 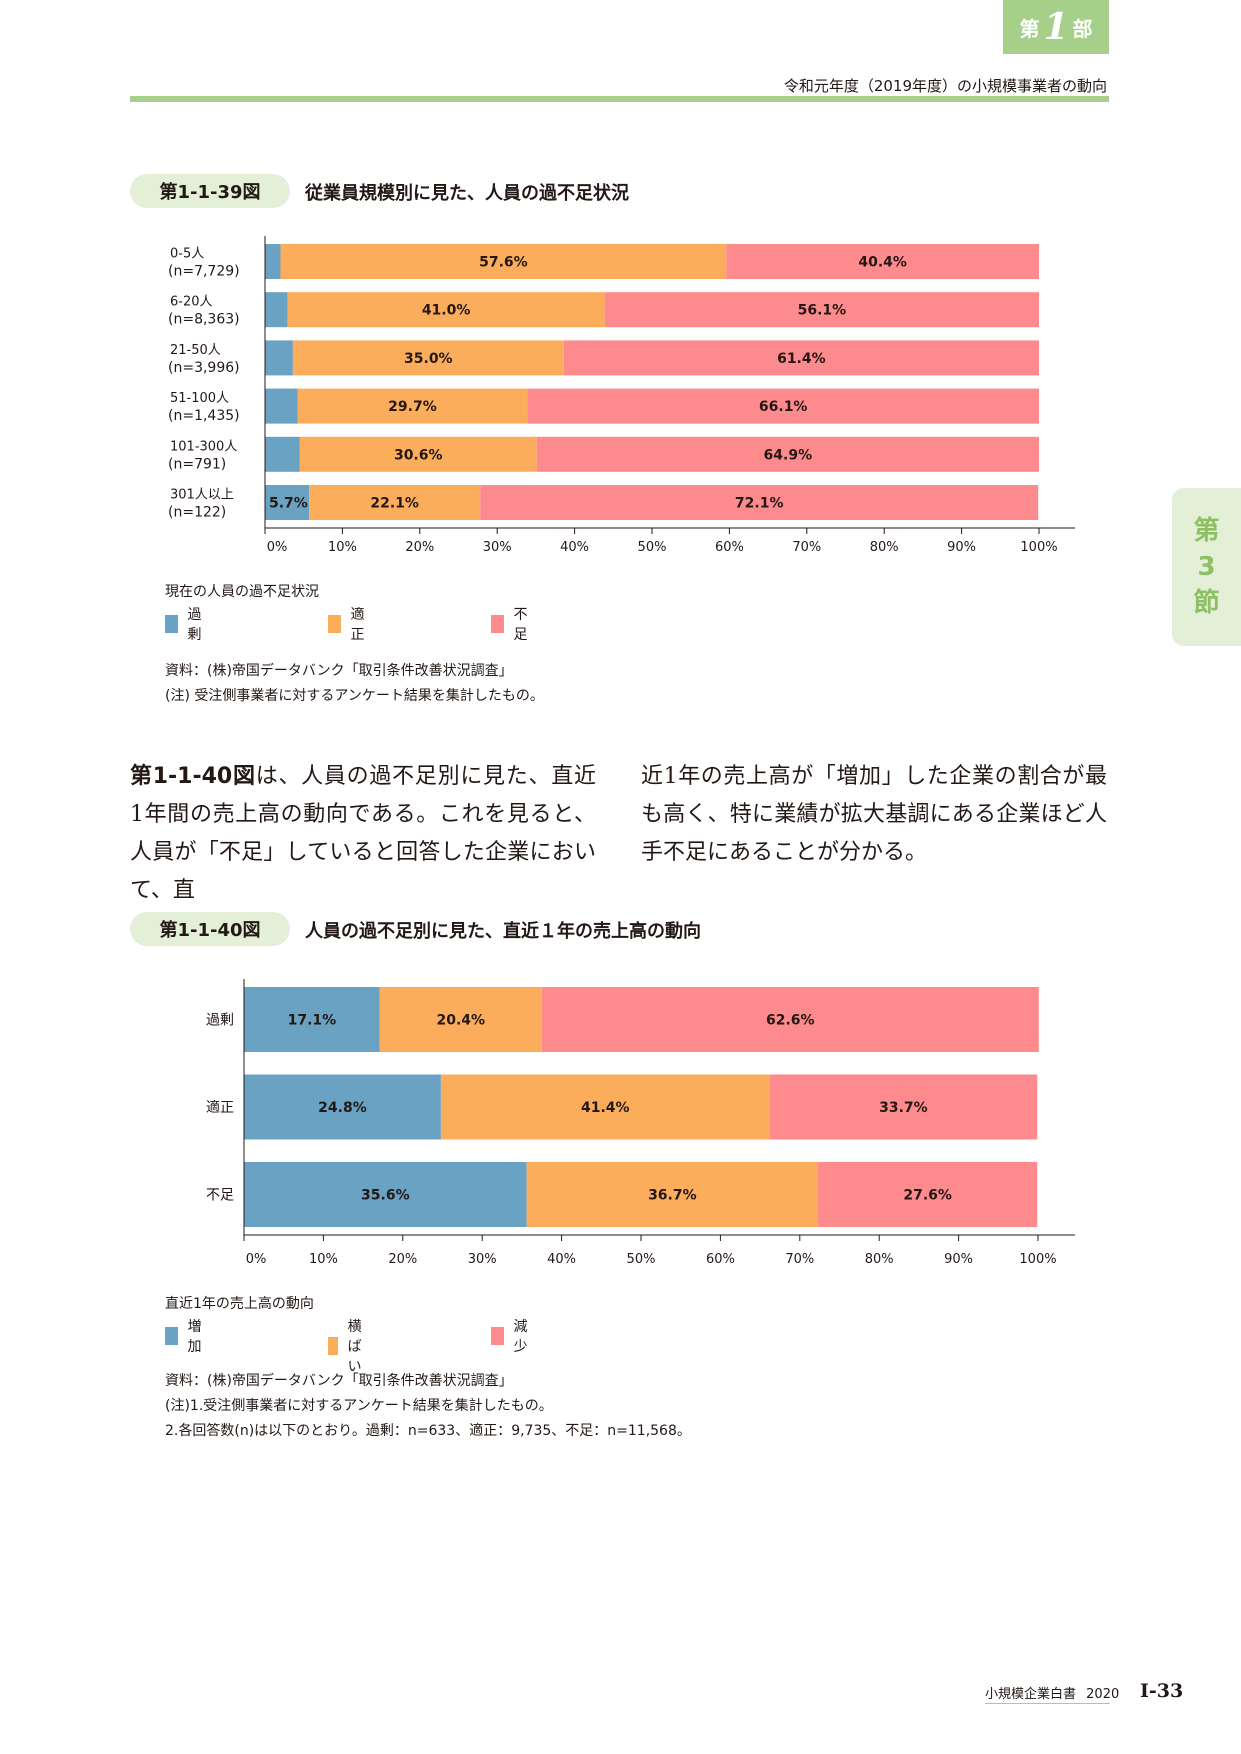 I want to click on data-label-2-2: 27.6%, so click(x=927, y=1196).